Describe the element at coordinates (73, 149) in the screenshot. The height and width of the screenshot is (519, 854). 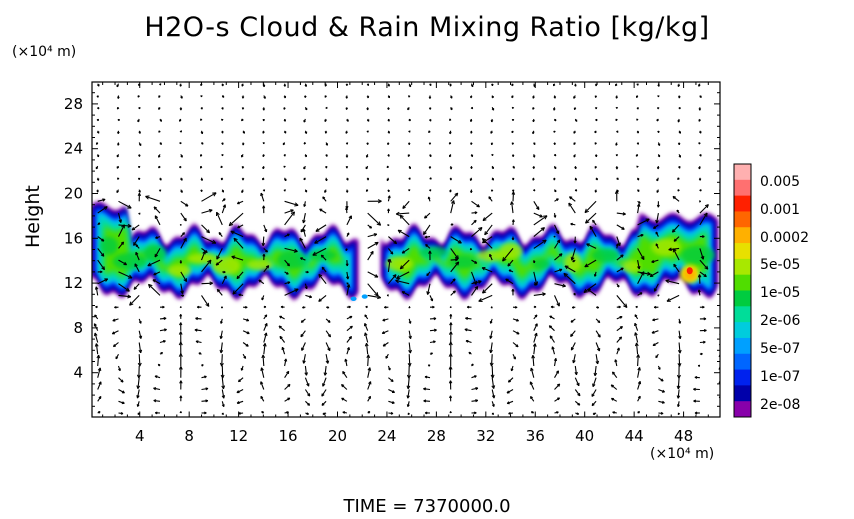
I see `y-tick-label: 24` at that location.